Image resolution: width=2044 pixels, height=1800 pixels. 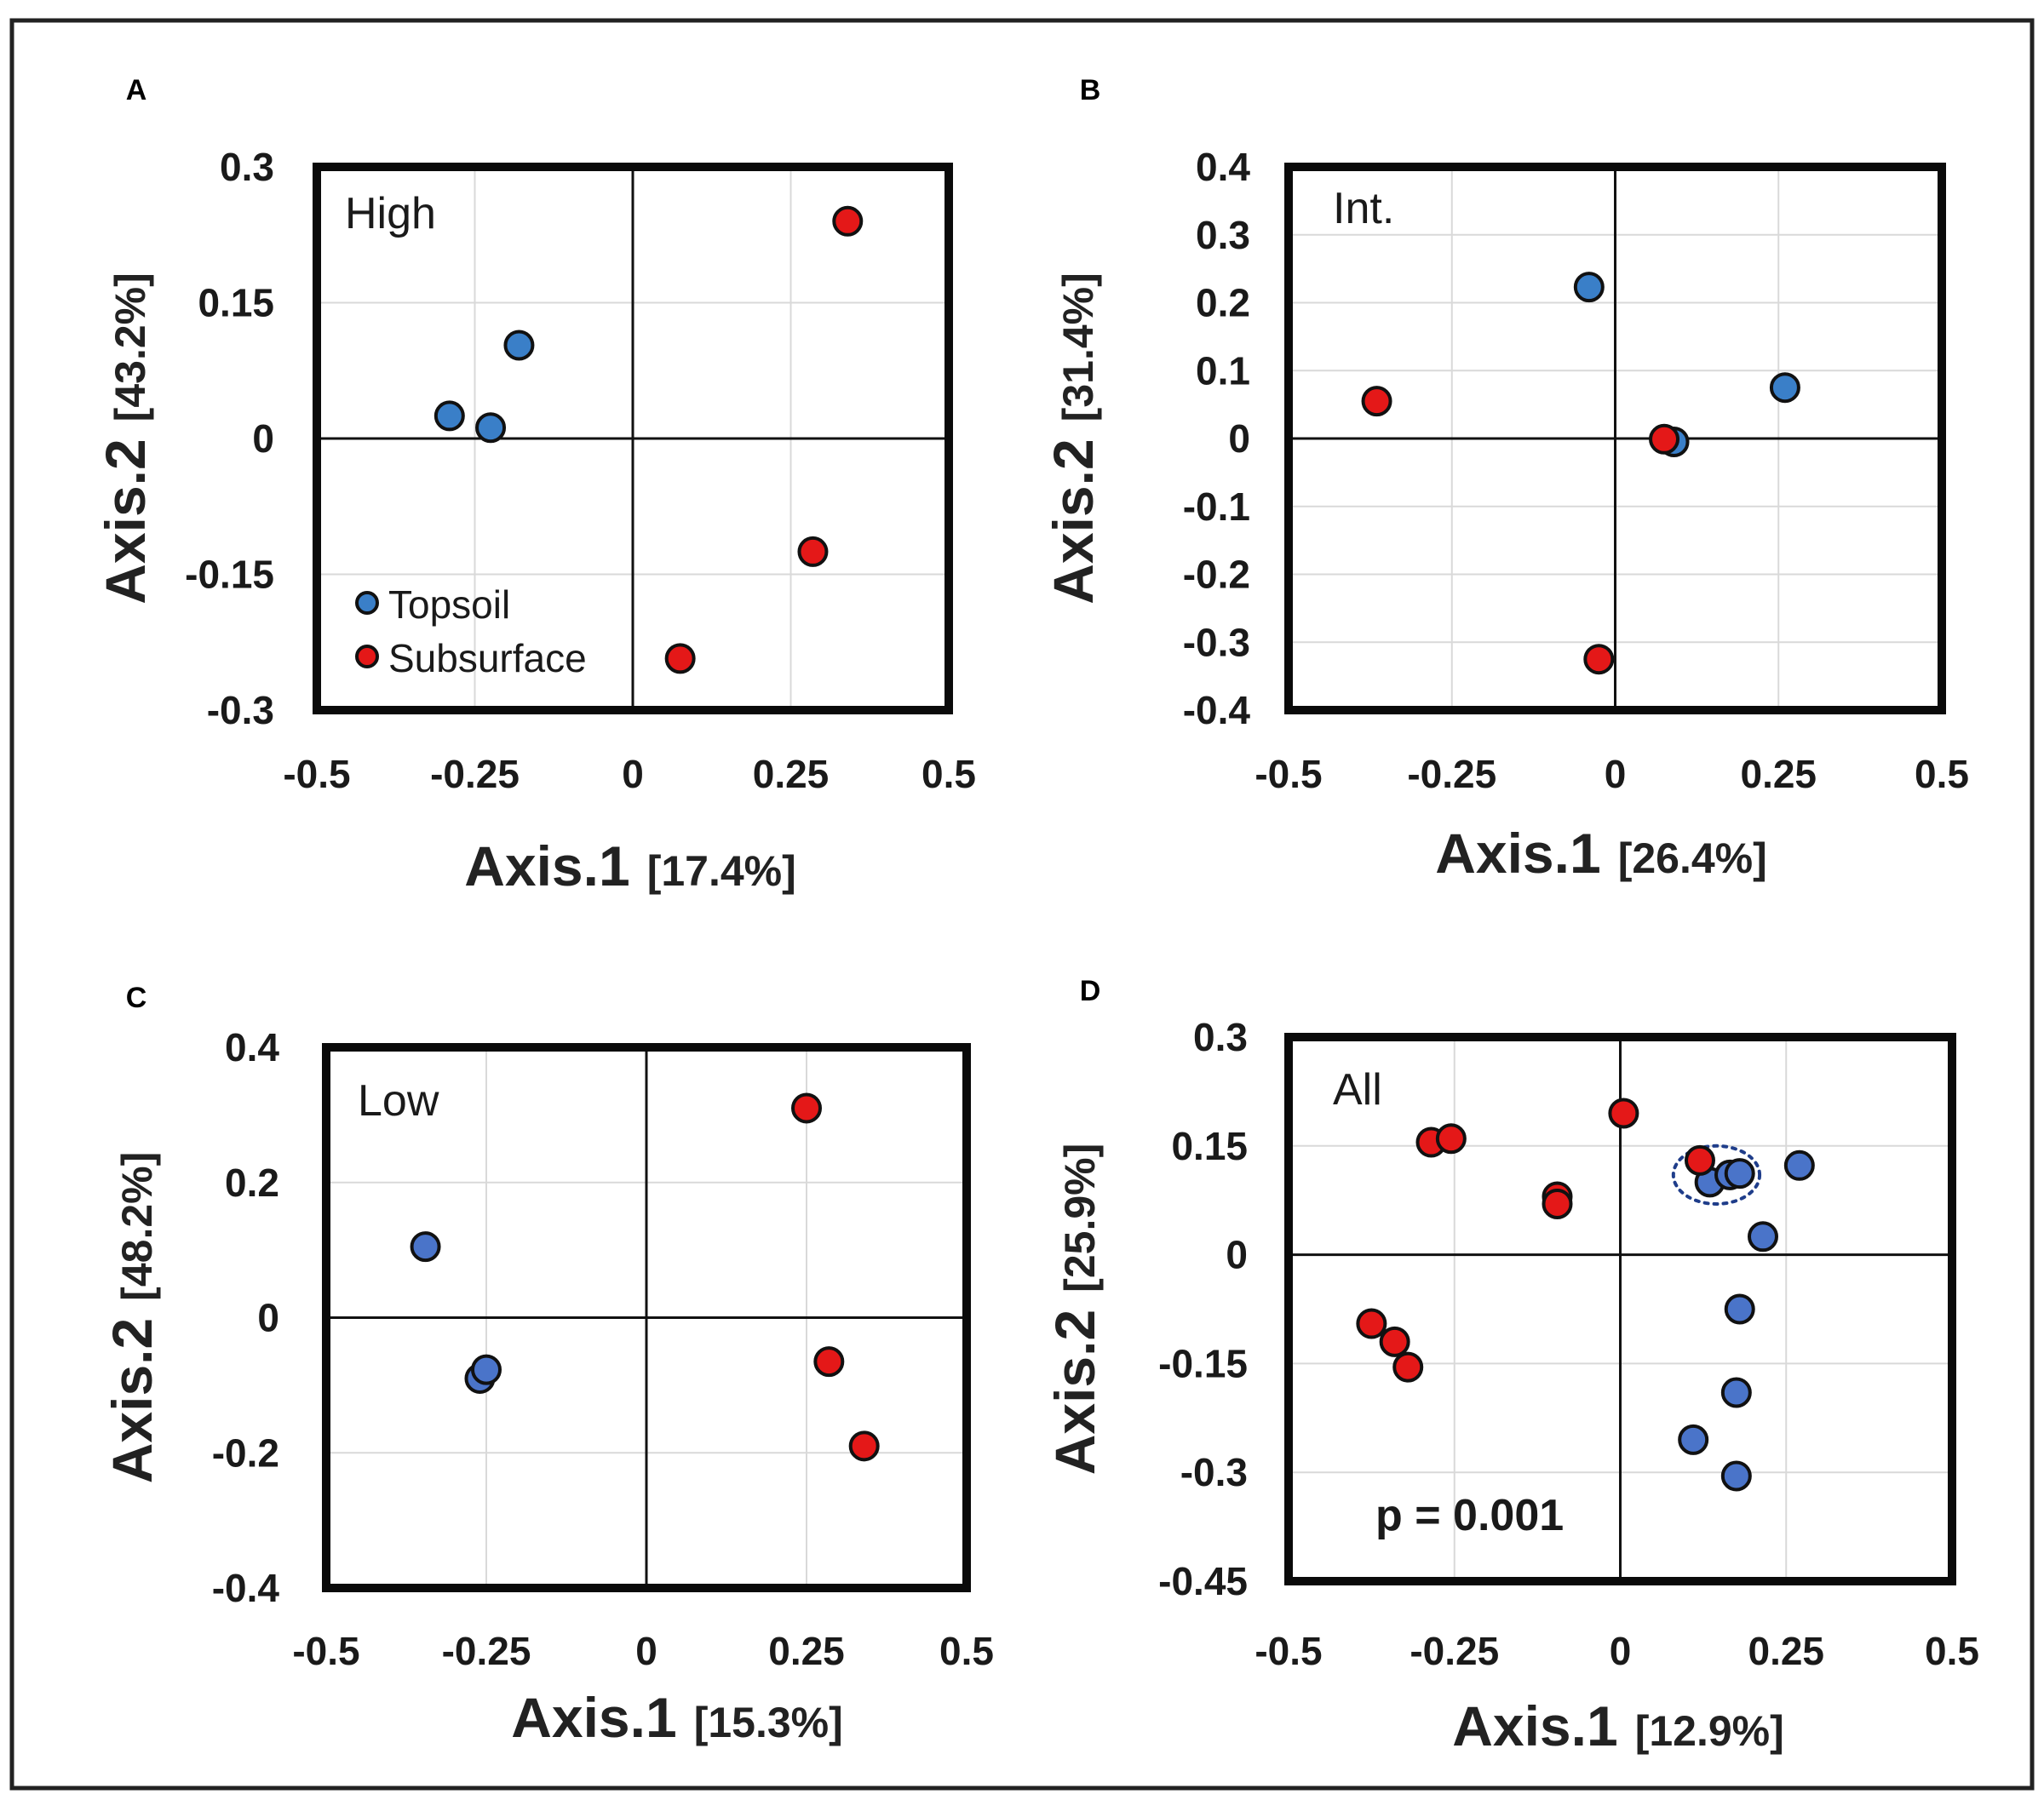 I want to click on x-axis-label-percent: [15.3%], so click(x=768, y=1722).